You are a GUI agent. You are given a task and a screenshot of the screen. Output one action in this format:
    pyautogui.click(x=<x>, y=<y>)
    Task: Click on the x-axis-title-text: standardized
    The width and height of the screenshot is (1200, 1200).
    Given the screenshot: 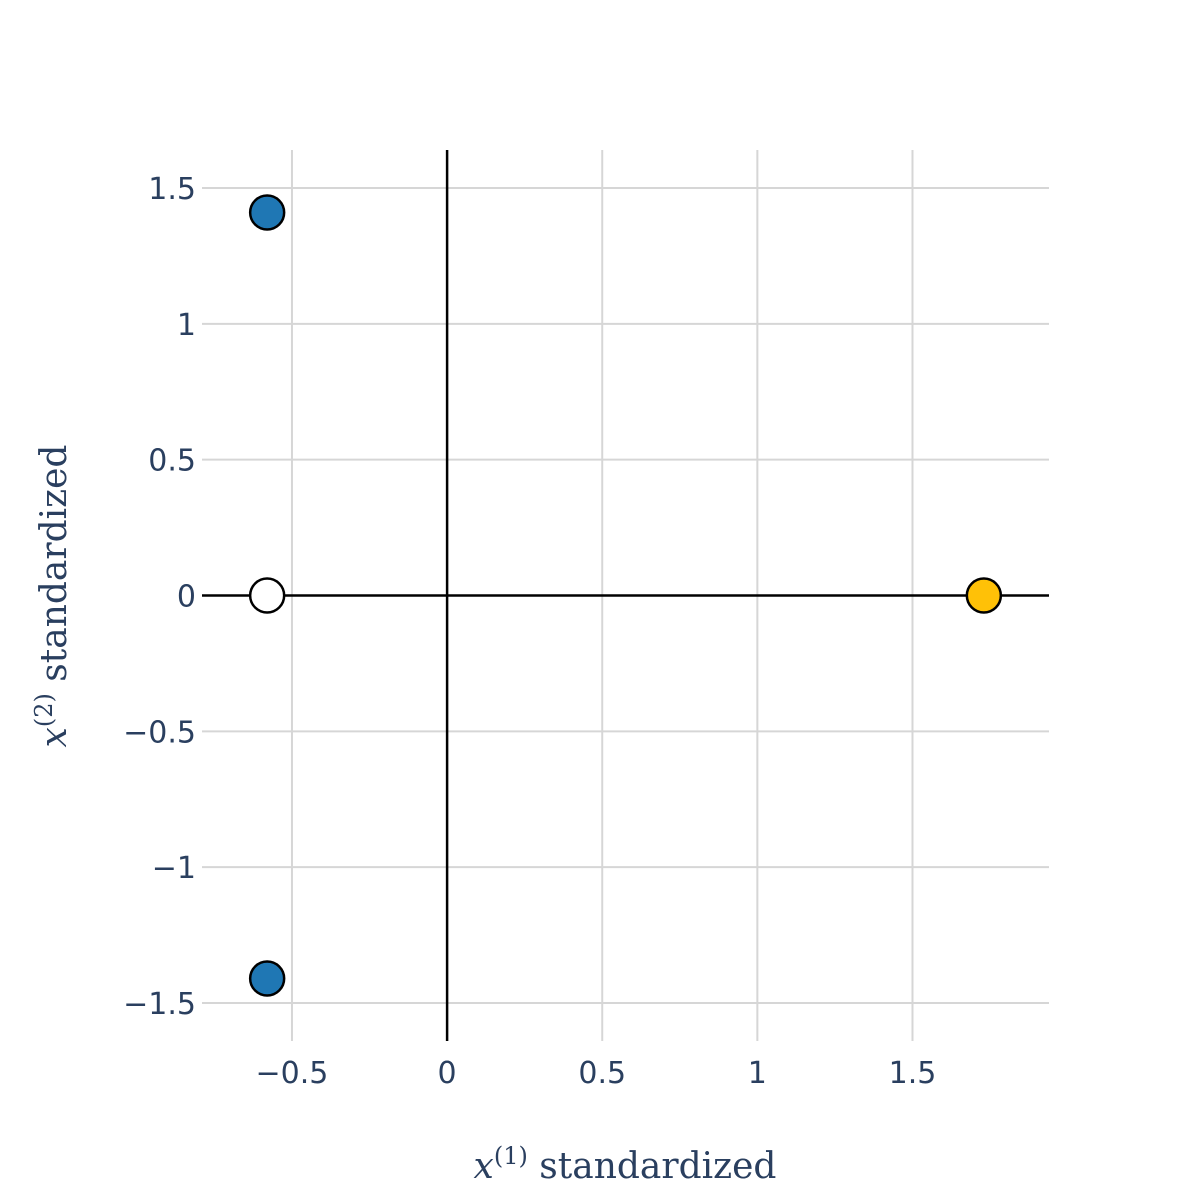 What is the action you would take?
    pyautogui.click(x=652, y=1166)
    